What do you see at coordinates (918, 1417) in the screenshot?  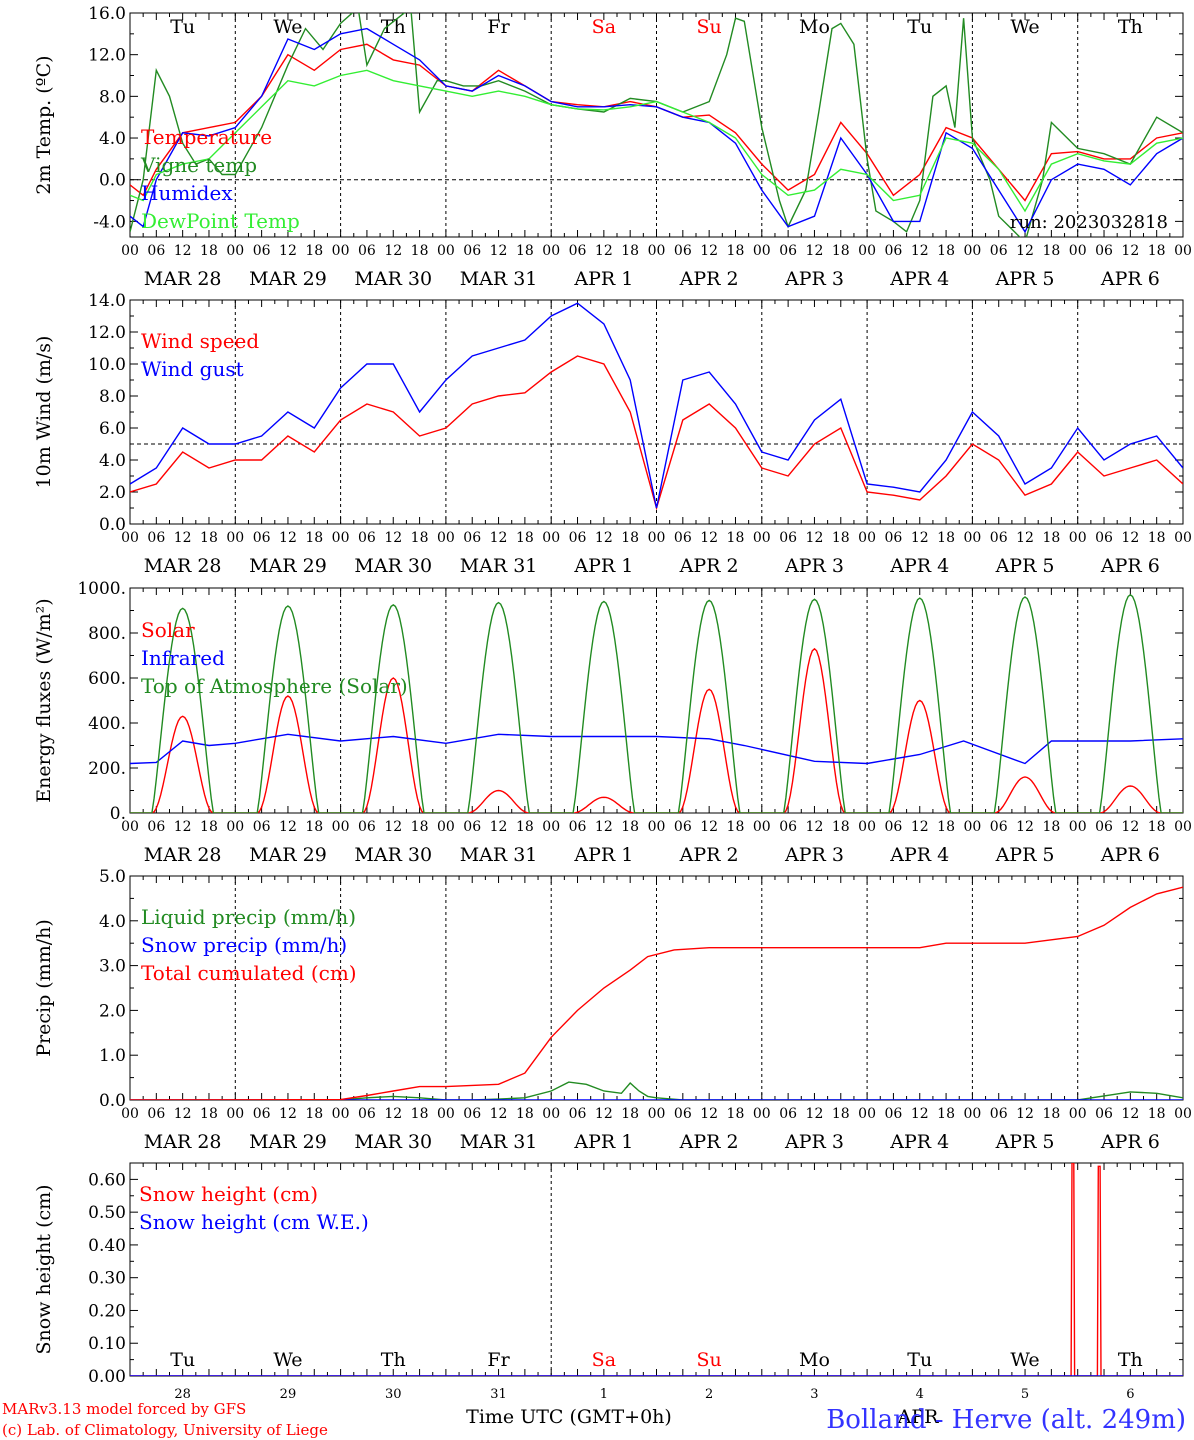 I see `x-axis-month: APR` at bounding box center [918, 1417].